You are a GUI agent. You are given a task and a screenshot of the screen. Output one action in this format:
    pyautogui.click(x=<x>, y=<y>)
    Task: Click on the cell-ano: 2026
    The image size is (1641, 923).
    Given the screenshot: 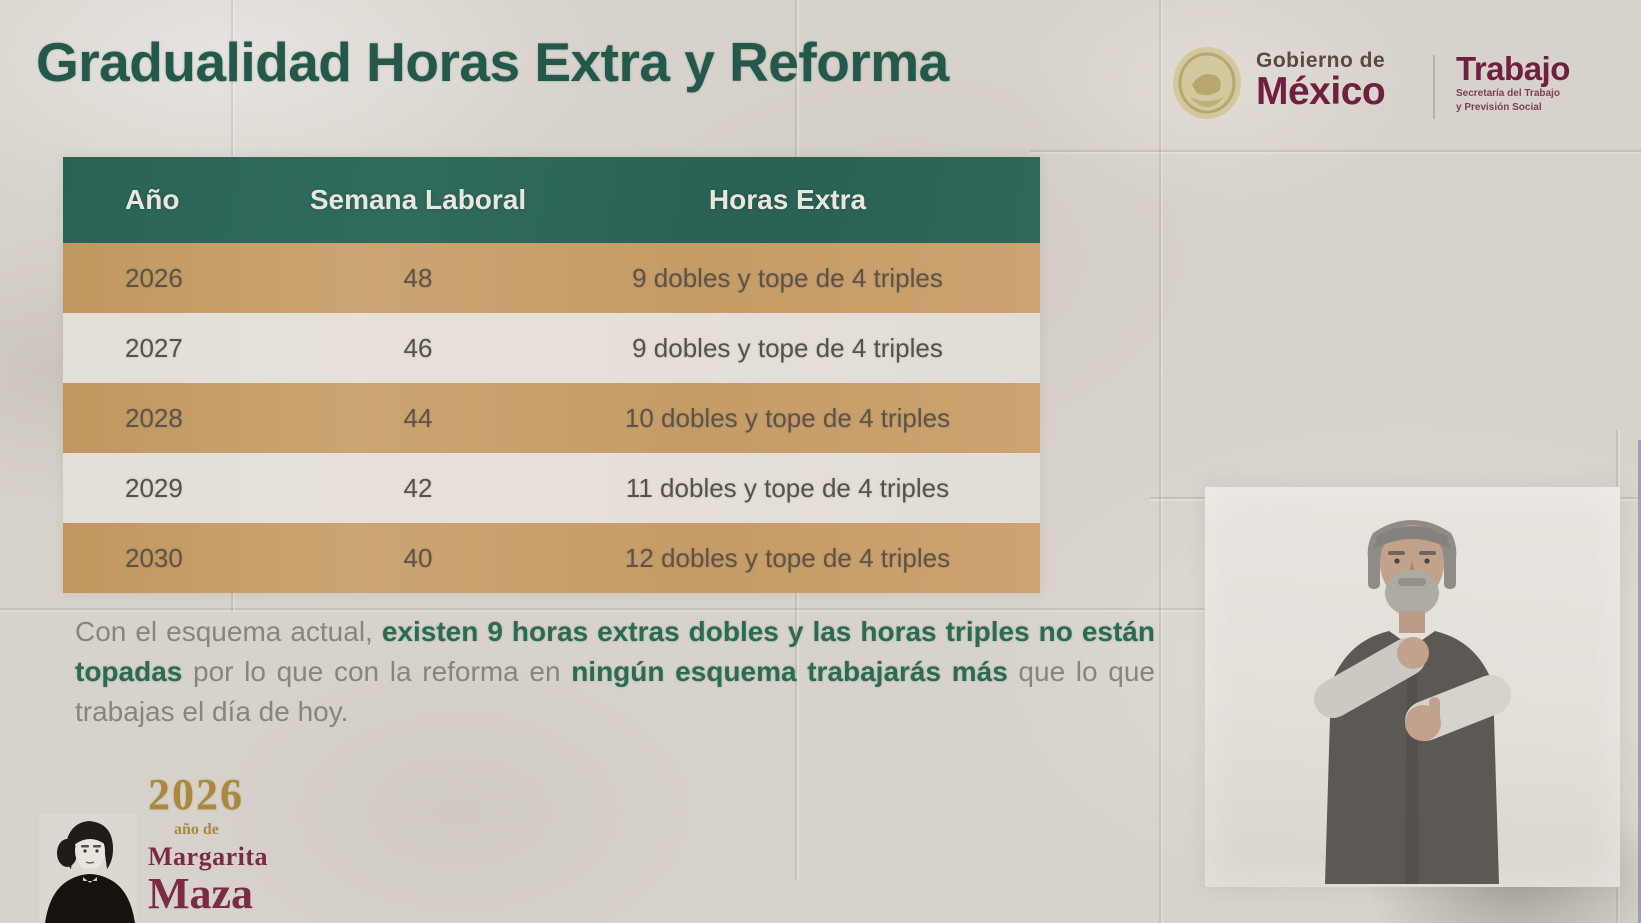 What is the action you would take?
    pyautogui.click(x=154, y=277)
    